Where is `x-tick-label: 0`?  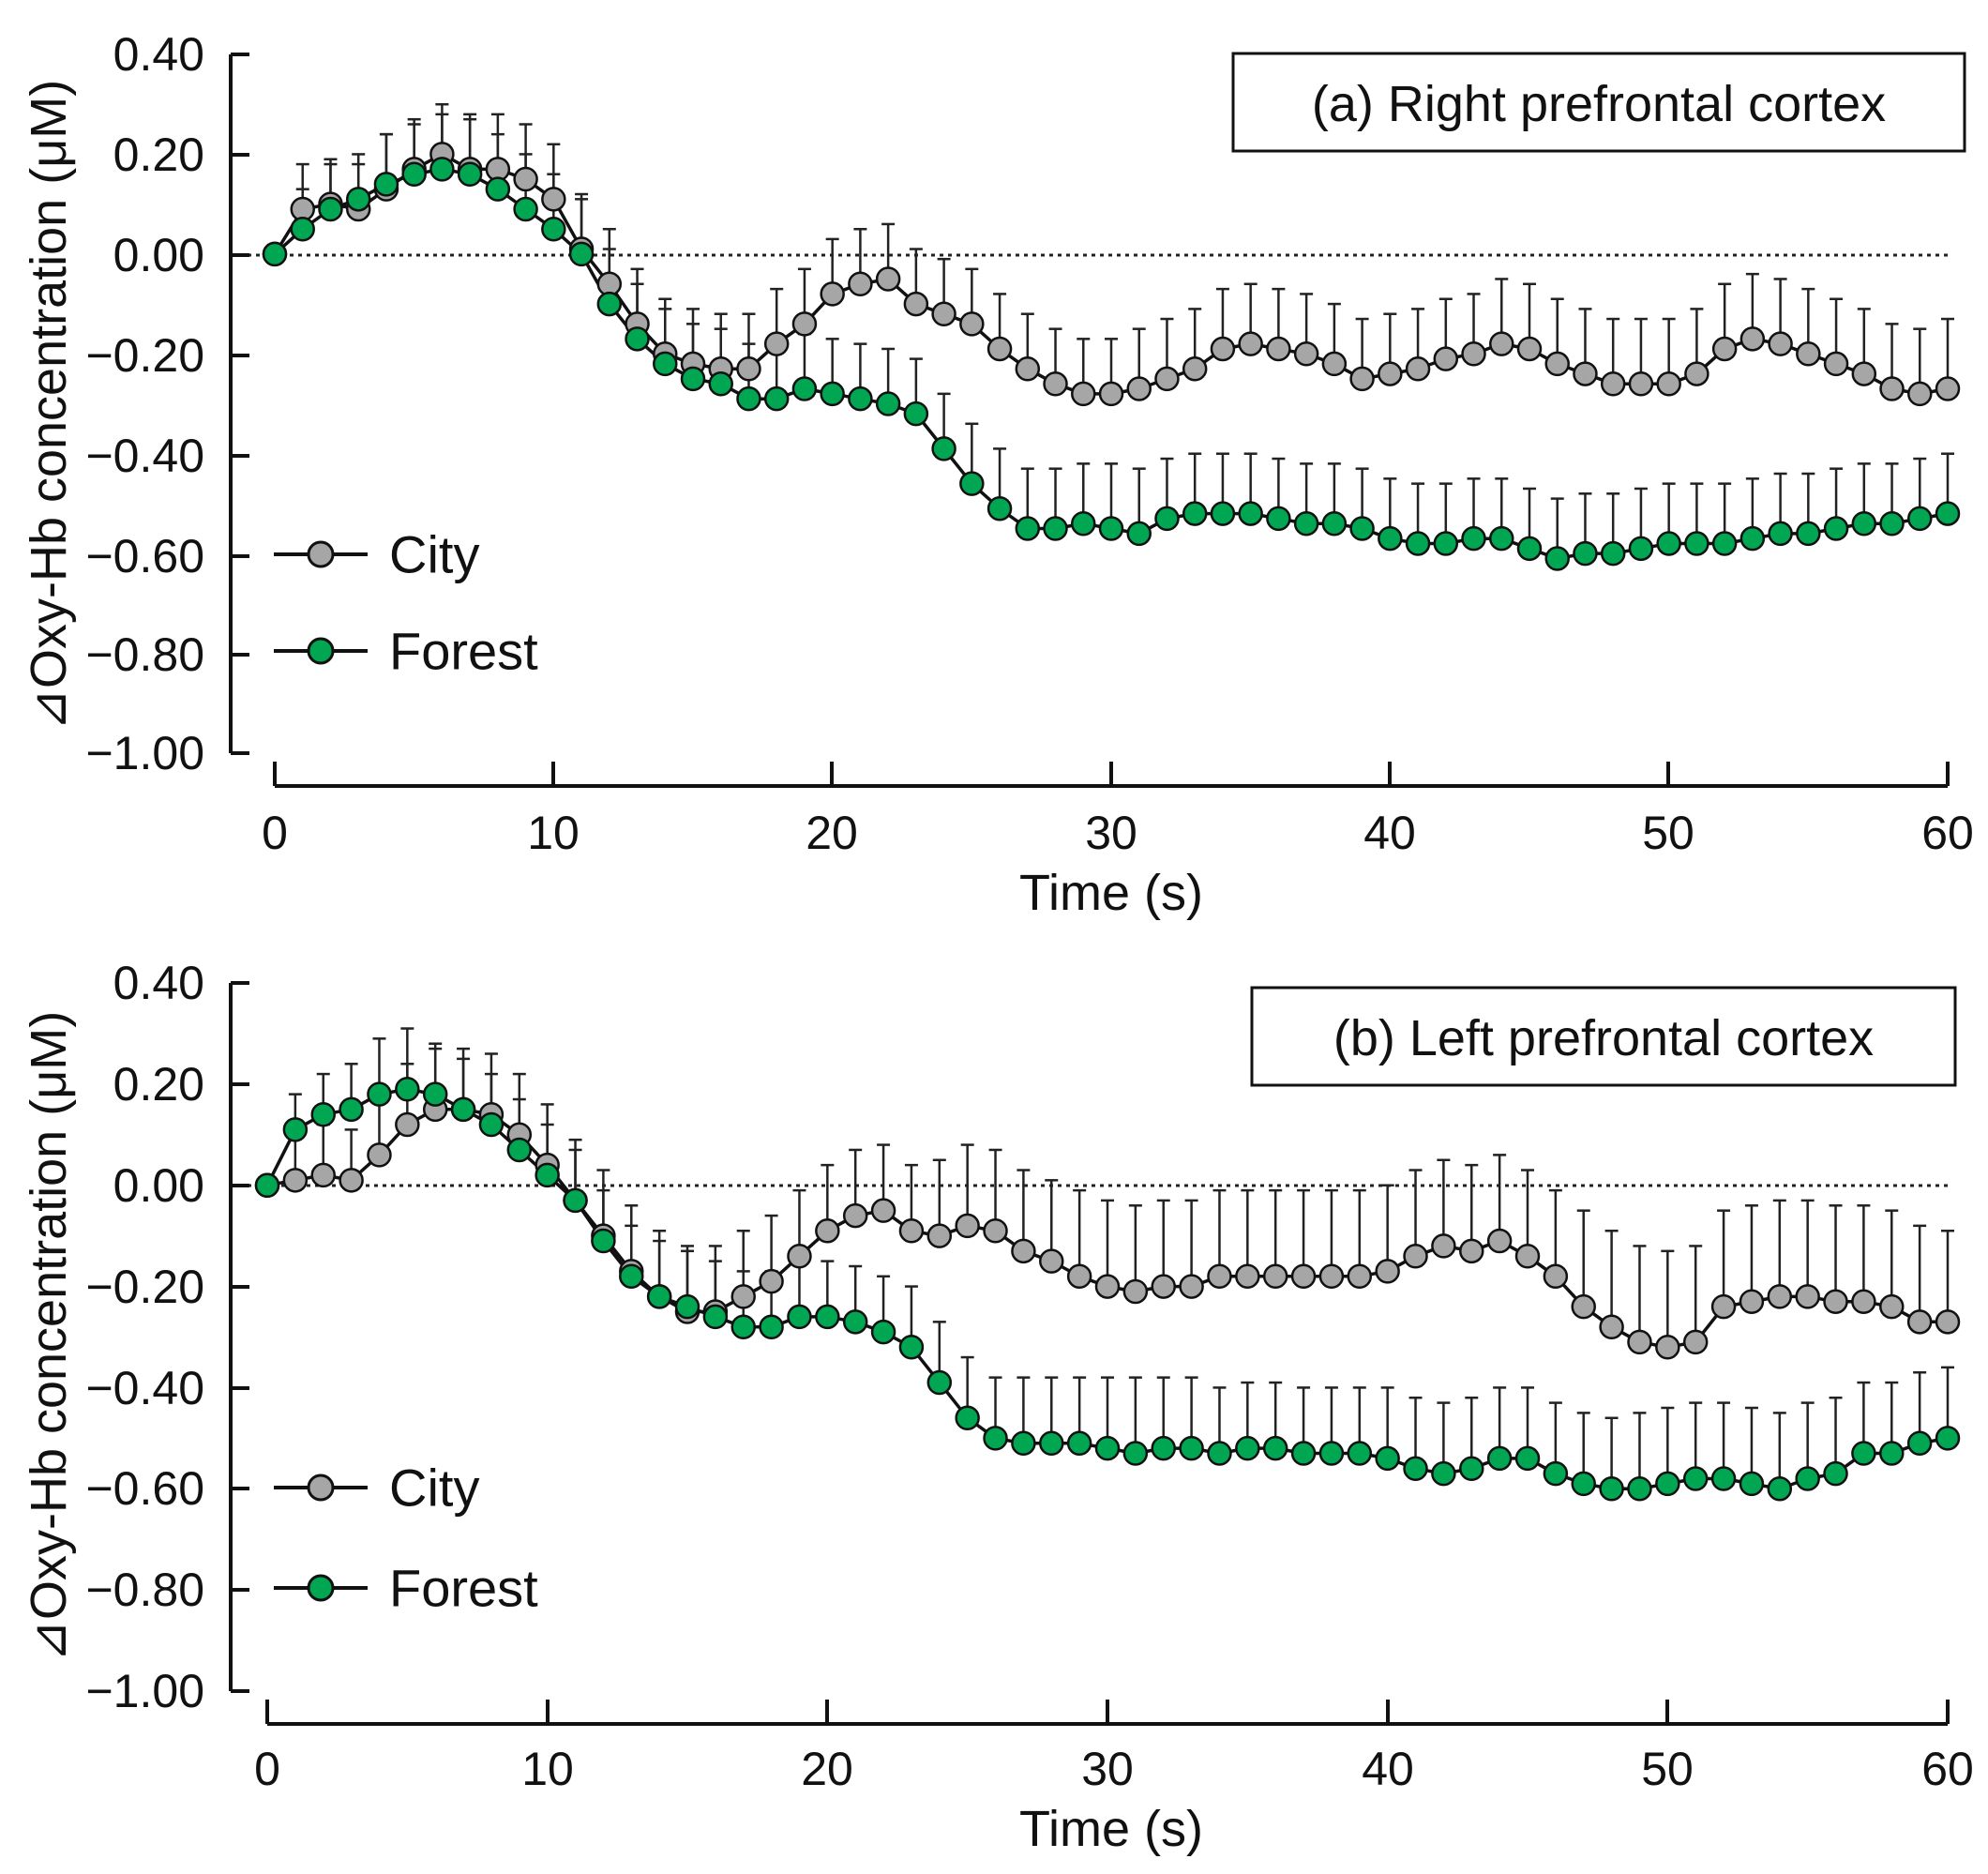
x-tick-label: 0 is located at coordinates (267, 1769).